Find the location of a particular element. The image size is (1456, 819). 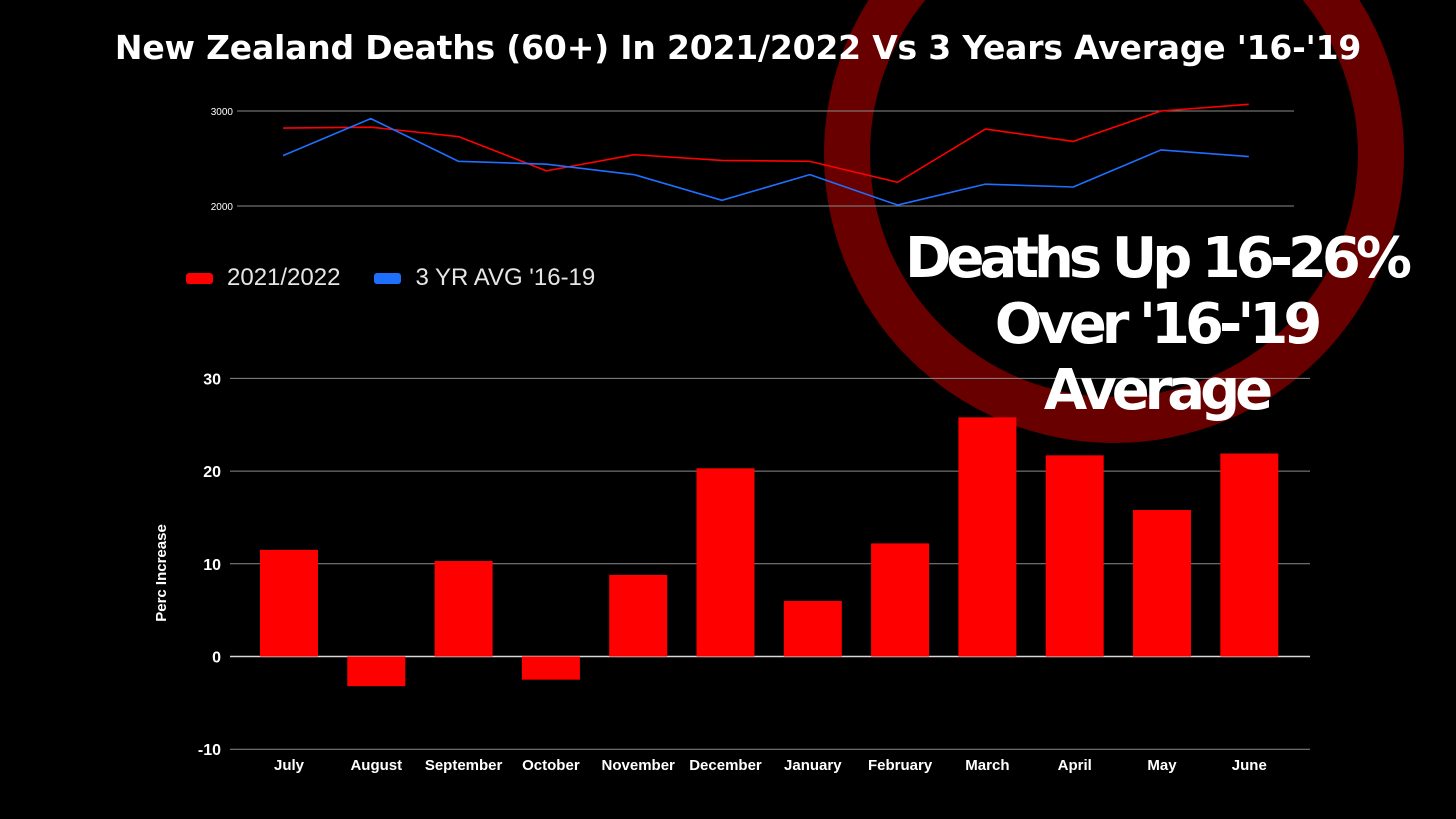

line-y-tick-label: 3000 is located at coordinates (222, 112).